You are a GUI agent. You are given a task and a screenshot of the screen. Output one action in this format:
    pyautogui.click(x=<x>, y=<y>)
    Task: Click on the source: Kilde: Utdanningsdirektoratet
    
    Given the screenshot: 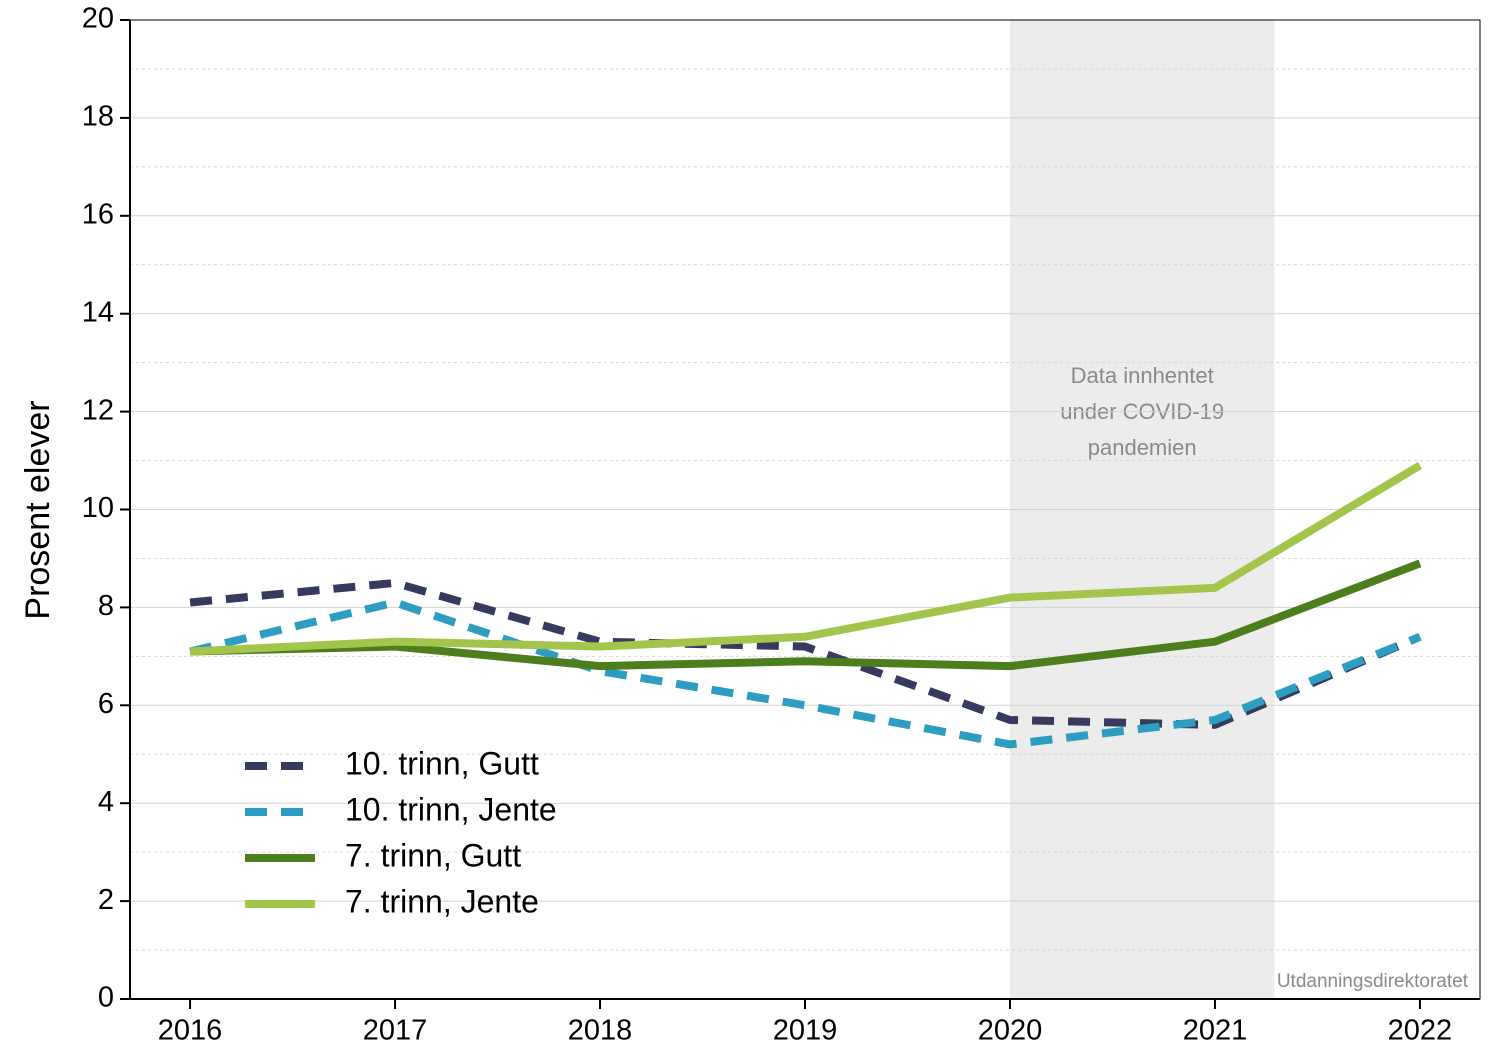 What is the action you would take?
    pyautogui.click(x=1346, y=981)
    